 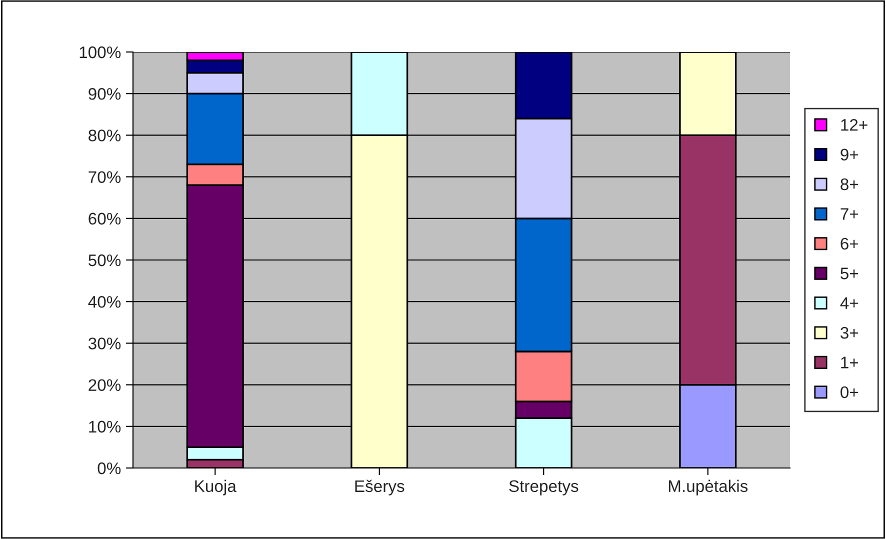 What do you see at coordinates (849, 214) in the screenshot?
I see `legend-label: 7+` at bounding box center [849, 214].